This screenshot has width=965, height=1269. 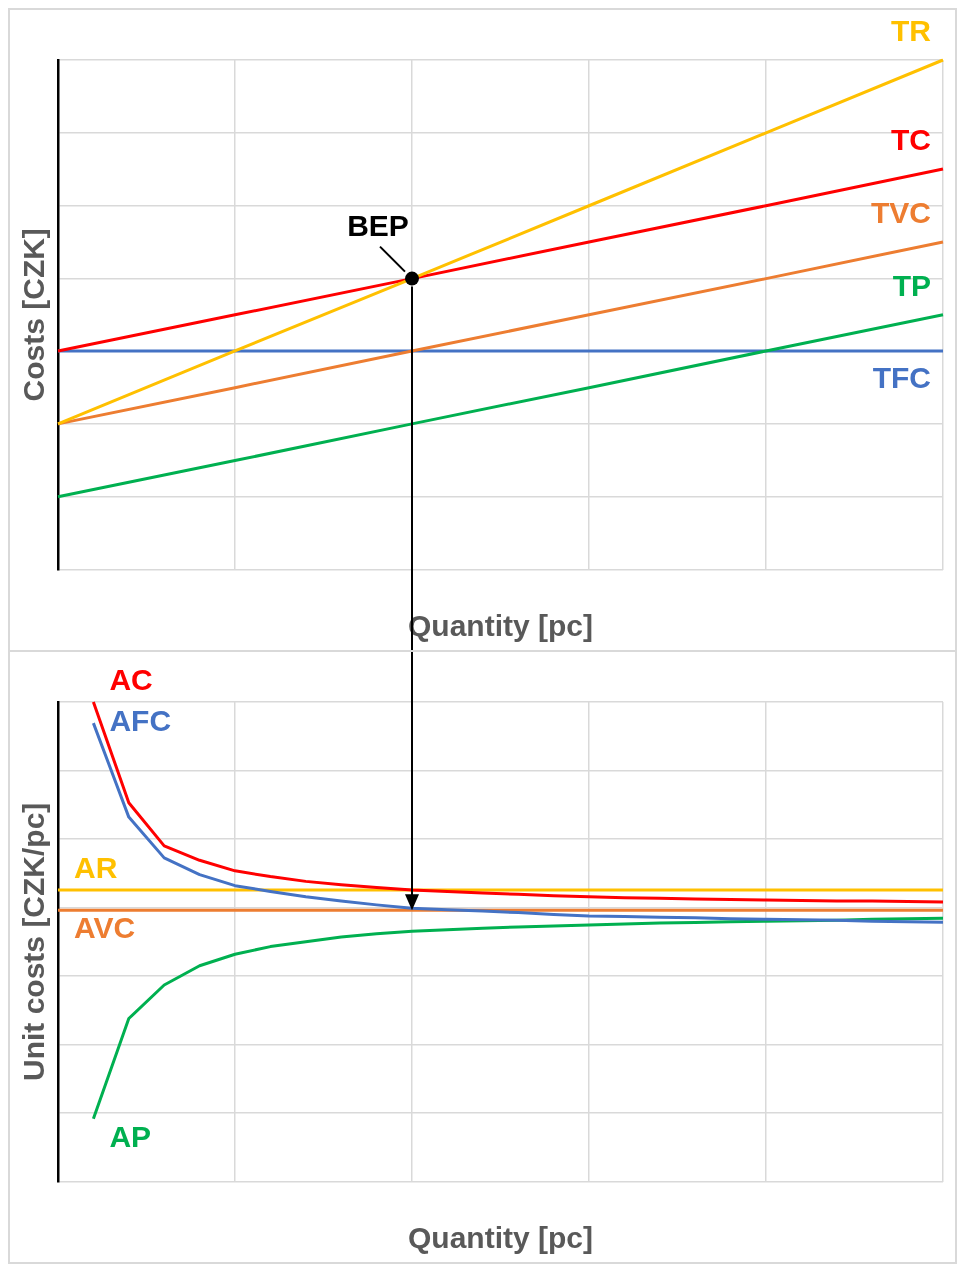 What do you see at coordinates (131, 680) in the screenshot?
I see `series-label: AC` at bounding box center [131, 680].